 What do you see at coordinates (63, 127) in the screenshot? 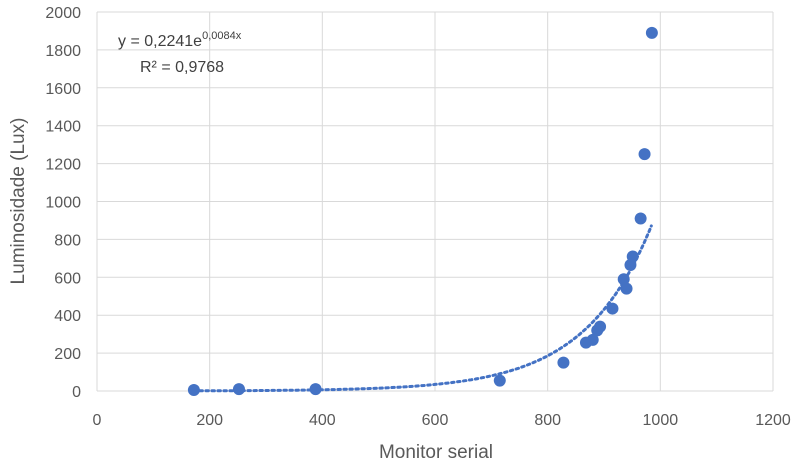
I see `y-tick-label-7: 1400` at bounding box center [63, 127].